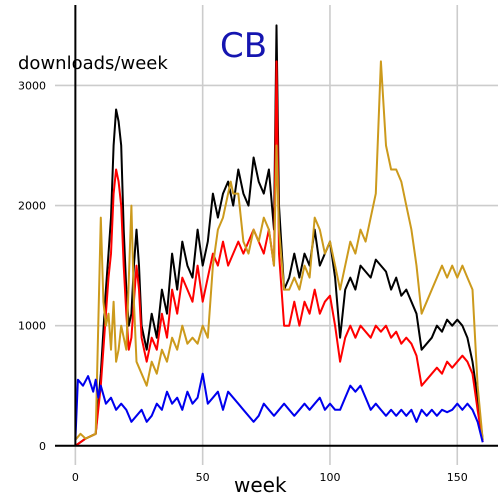 This screenshot has width=504, height=504. Describe the element at coordinates (42, 446) in the screenshot. I see `y-tick-label-0: 0` at that location.